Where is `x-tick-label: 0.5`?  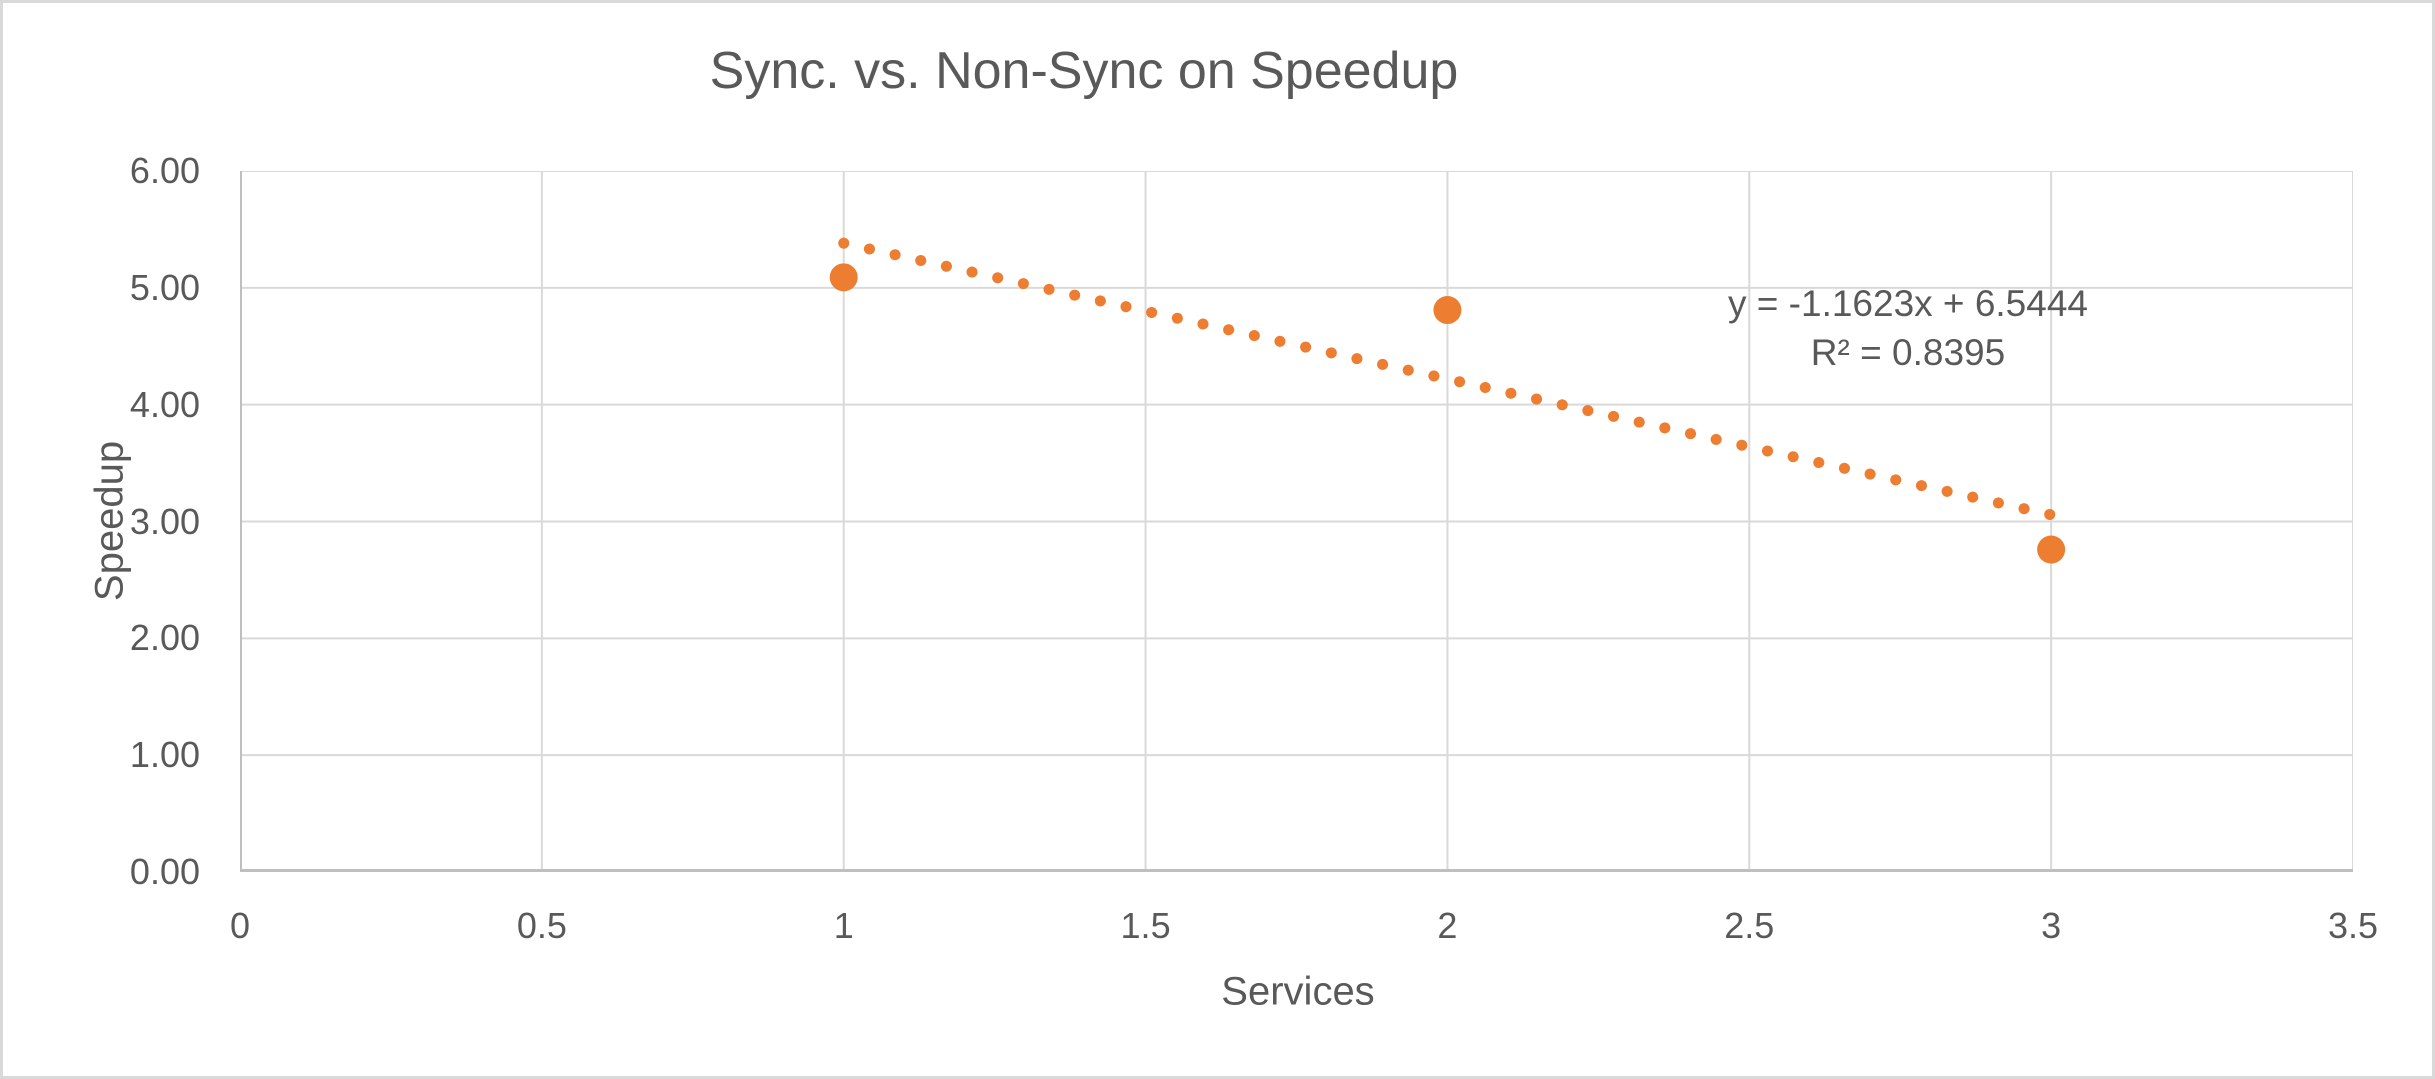
x-tick-label: 0.5 is located at coordinates (541, 925).